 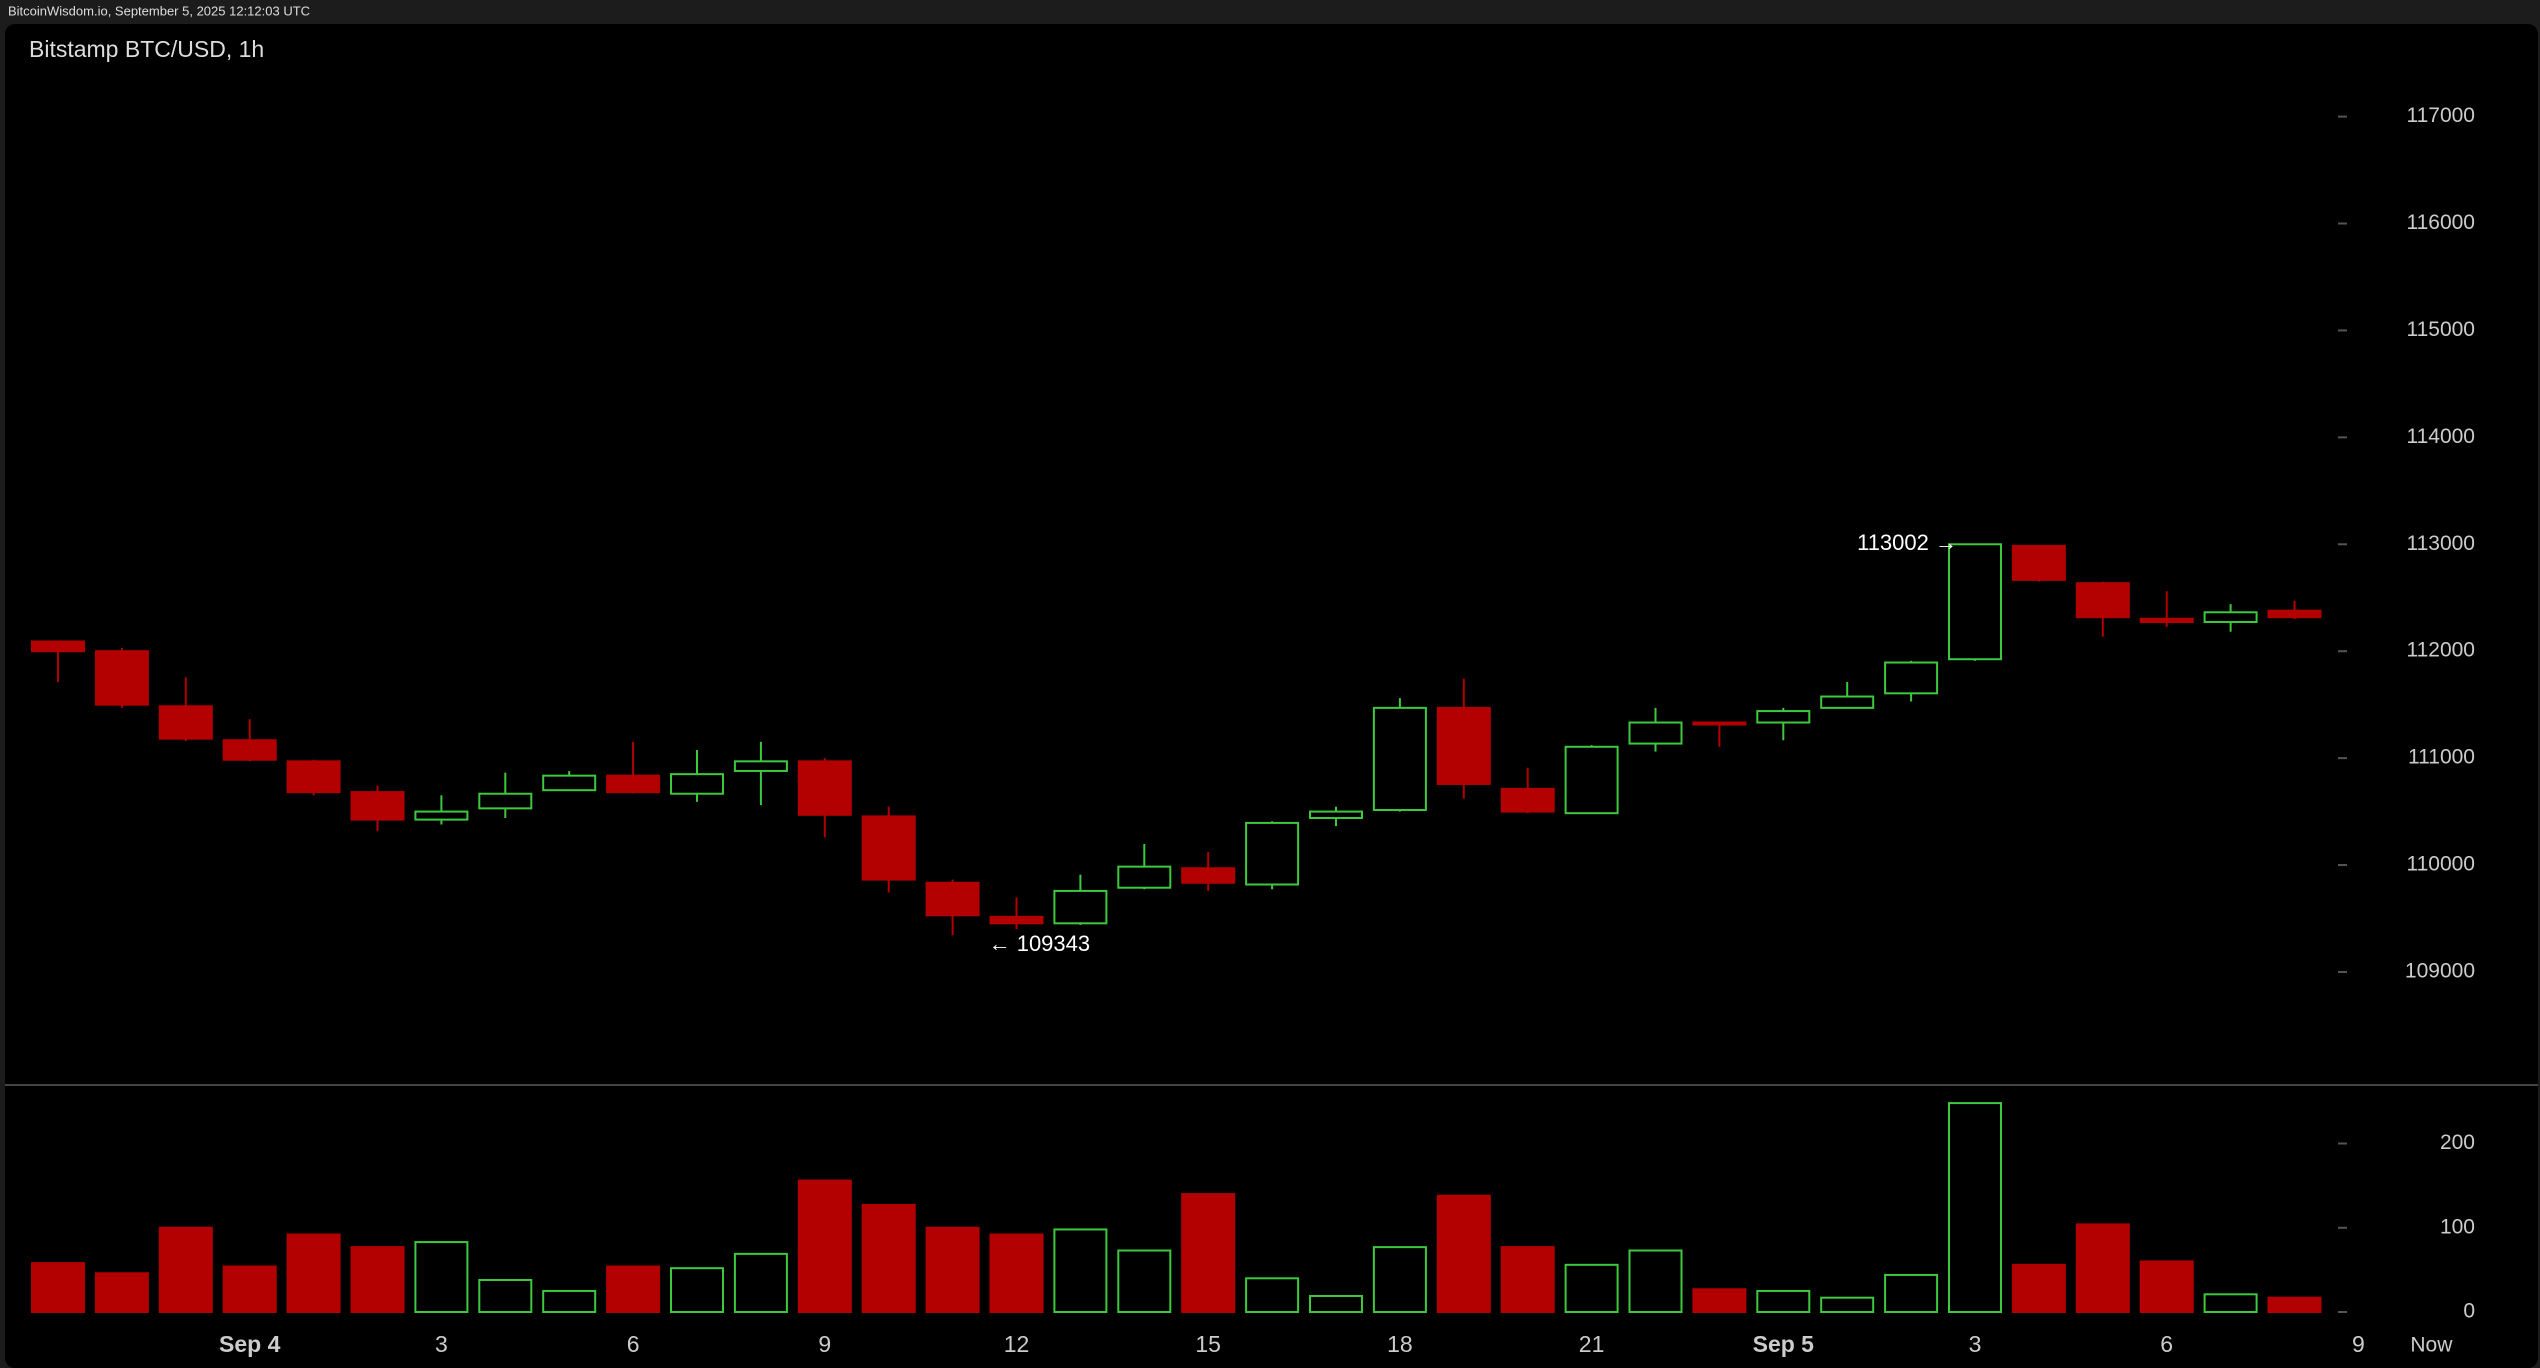 What do you see at coordinates (2166, 1344) in the screenshot?
I see `x-tick-label: 6` at bounding box center [2166, 1344].